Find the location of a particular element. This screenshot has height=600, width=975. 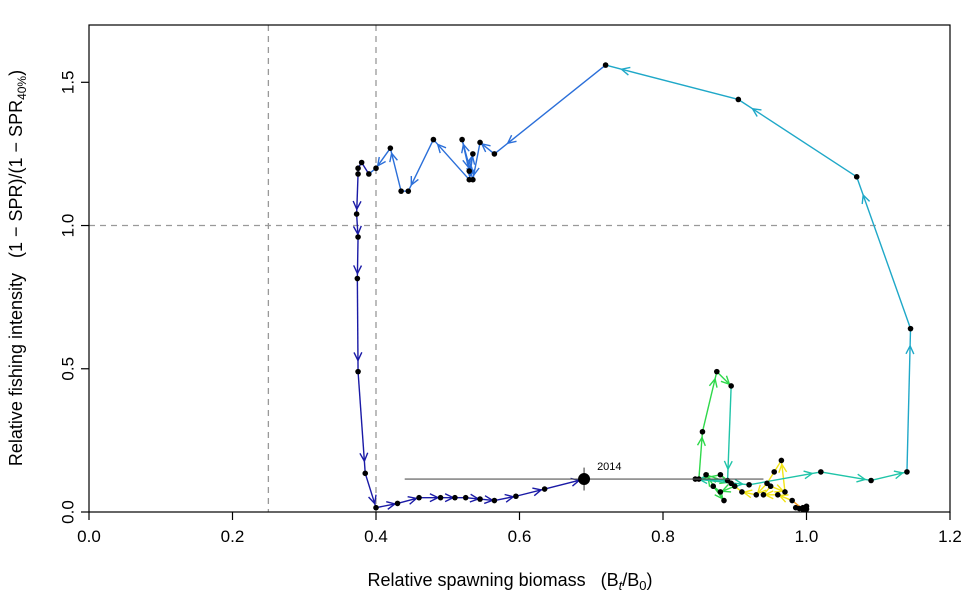

y-tick-label: 0.0 is located at coordinates (67, 512).